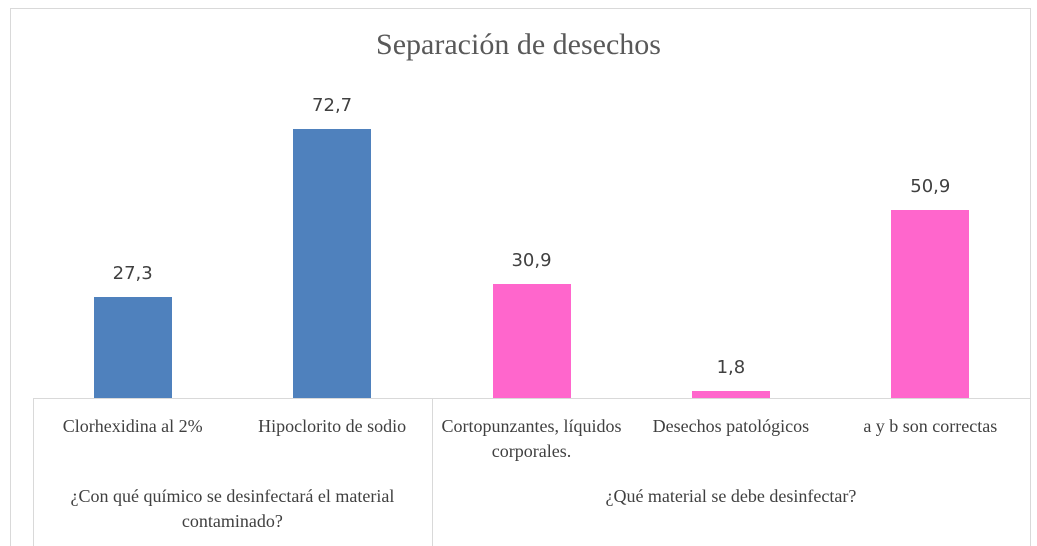 The image size is (1037, 546). I want to click on chart-title: Separación de desechos, so click(518, 44).